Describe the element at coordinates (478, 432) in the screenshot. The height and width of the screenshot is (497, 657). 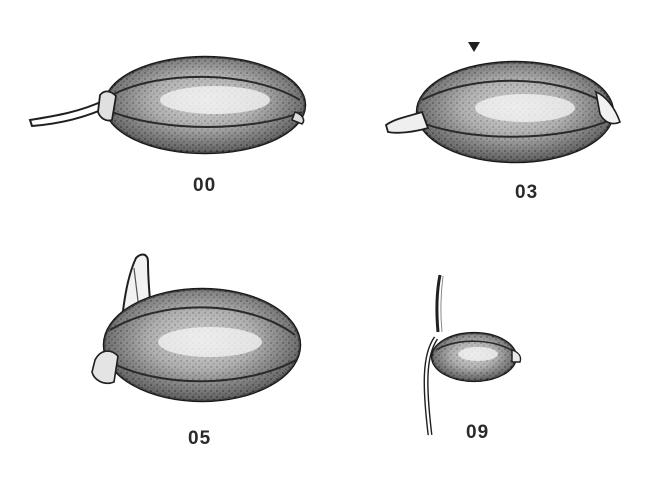
I see `stage-label-09: 09` at that location.